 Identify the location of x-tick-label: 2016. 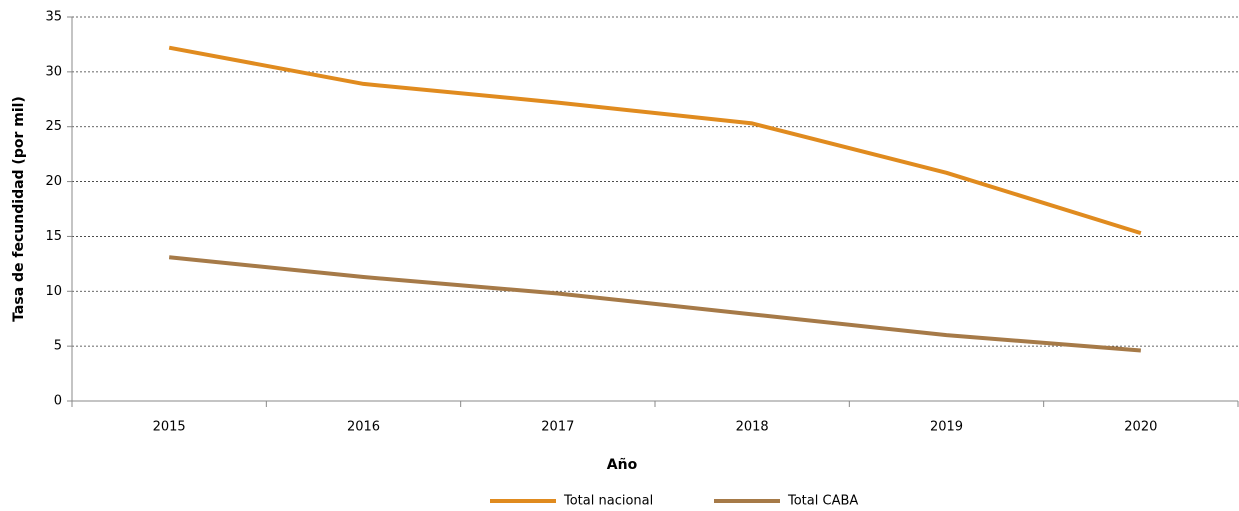
(363, 427).